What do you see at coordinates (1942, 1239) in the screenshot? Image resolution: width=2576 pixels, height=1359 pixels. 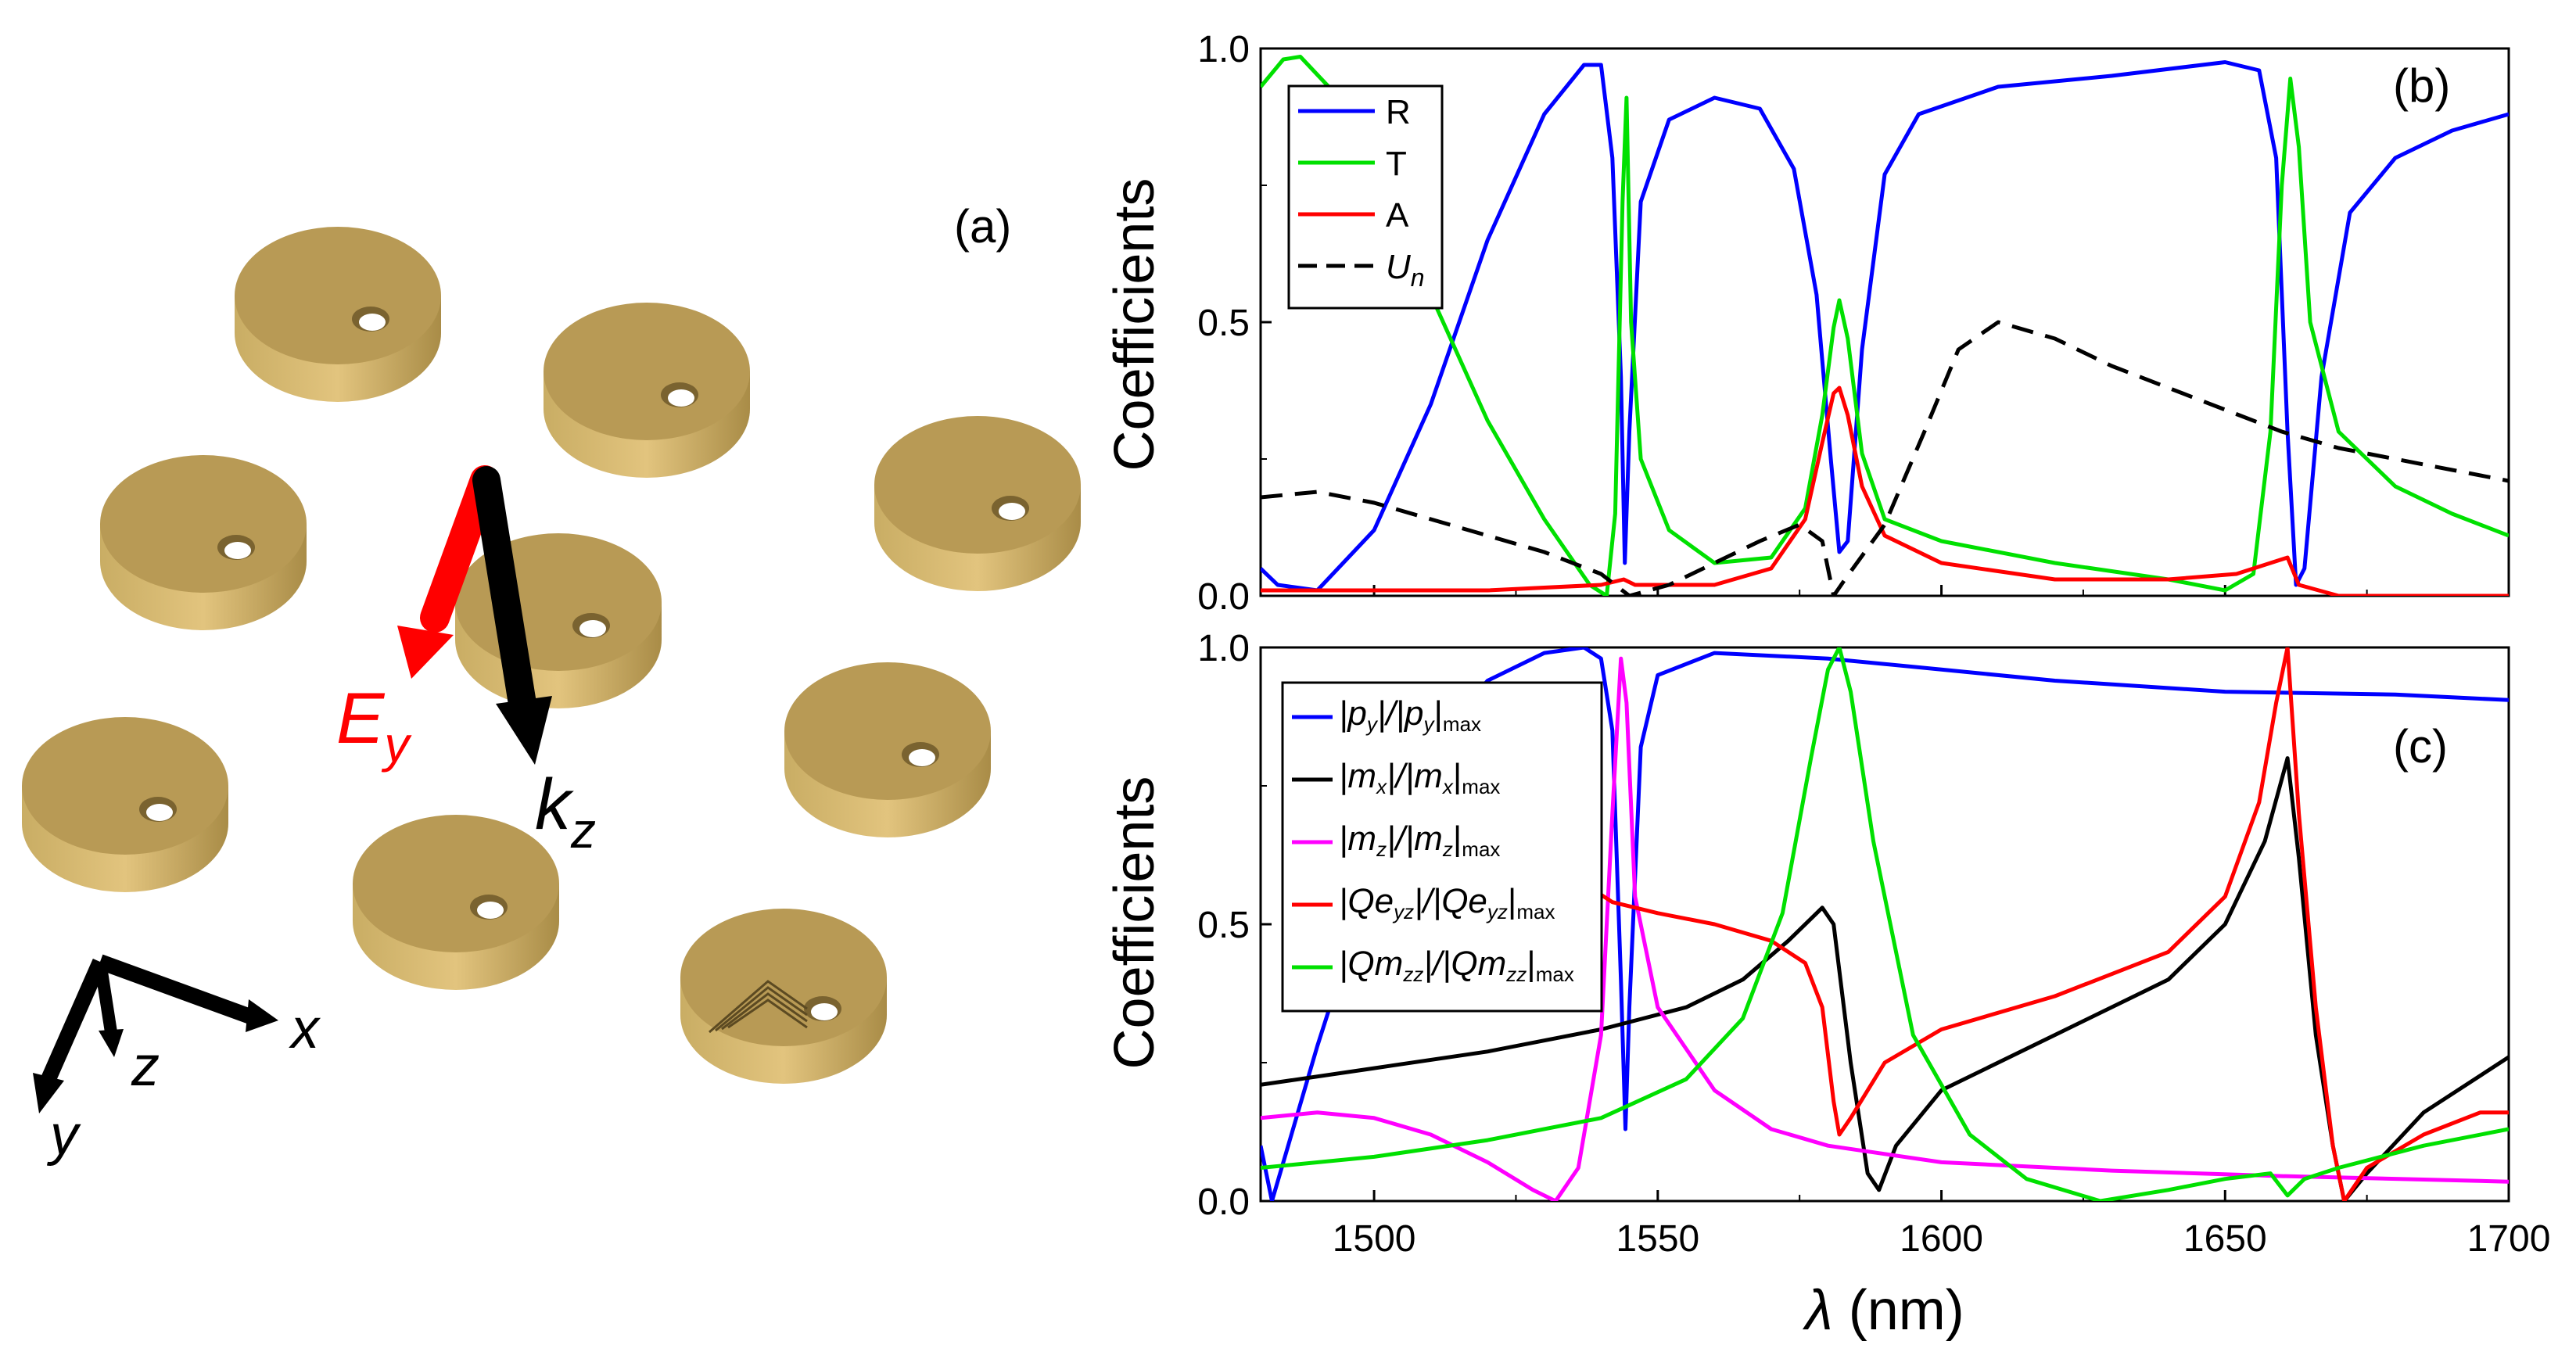 I see `x-tick-label: 1600` at bounding box center [1942, 1239].